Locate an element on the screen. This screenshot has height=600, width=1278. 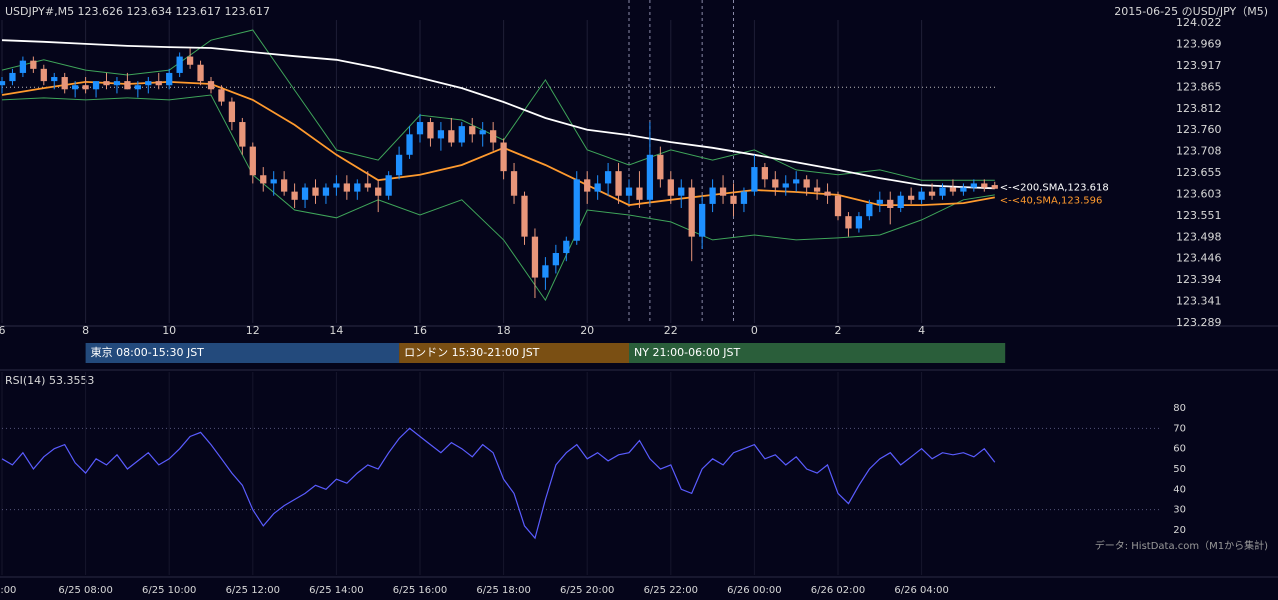
y-tick-label: 123.760 is located at coordinates (1199, 129).